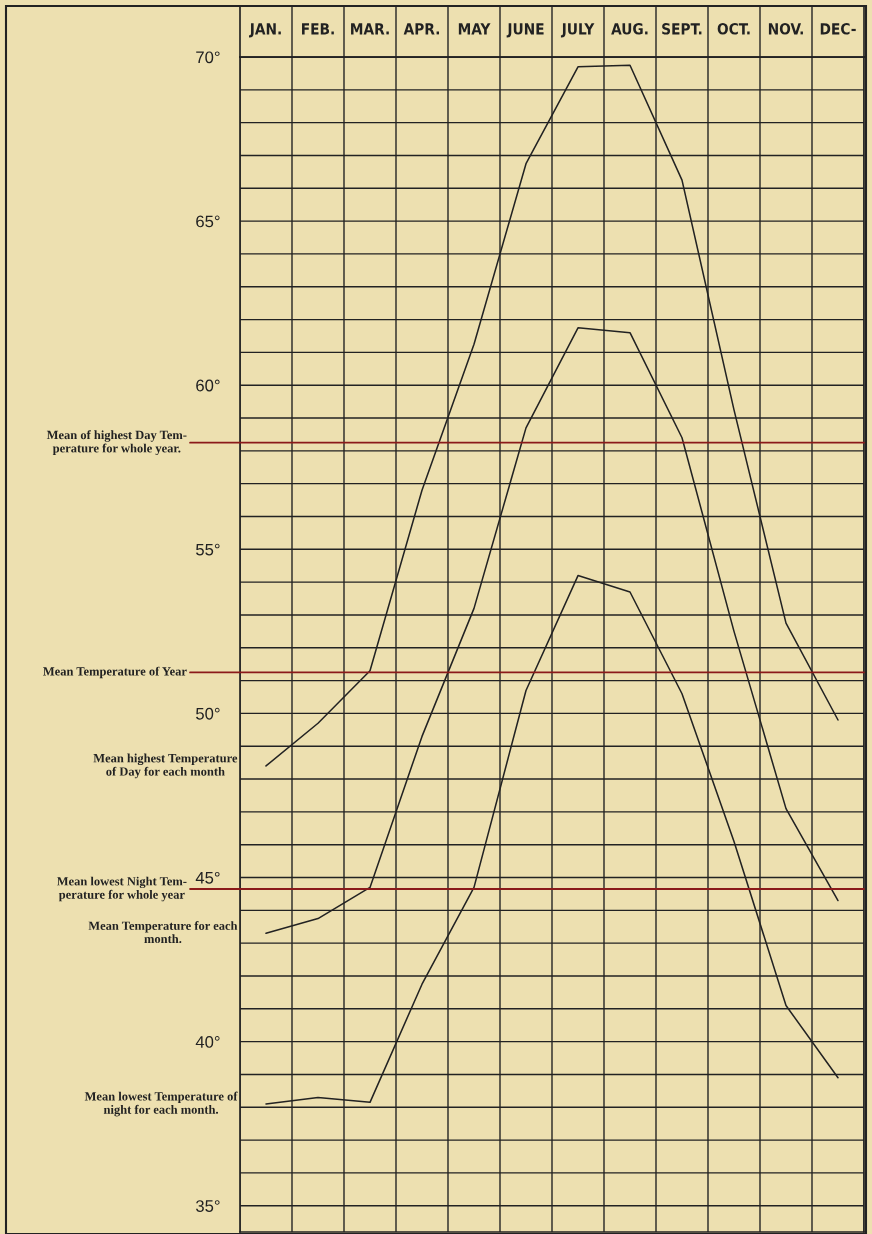 This screenshot has height=1234, width=872. Describe the element at coordinates (208, 221) in the screenshot. I see `y-tick-label: 65°` at that location.